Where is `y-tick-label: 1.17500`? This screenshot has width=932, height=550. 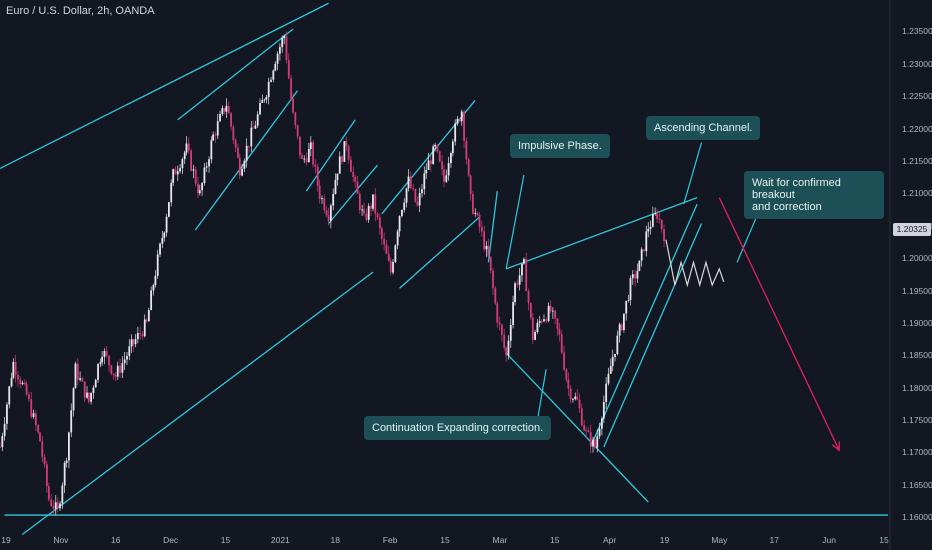
y-tick-label: 1.17500 is located at coordinates (917, 420).